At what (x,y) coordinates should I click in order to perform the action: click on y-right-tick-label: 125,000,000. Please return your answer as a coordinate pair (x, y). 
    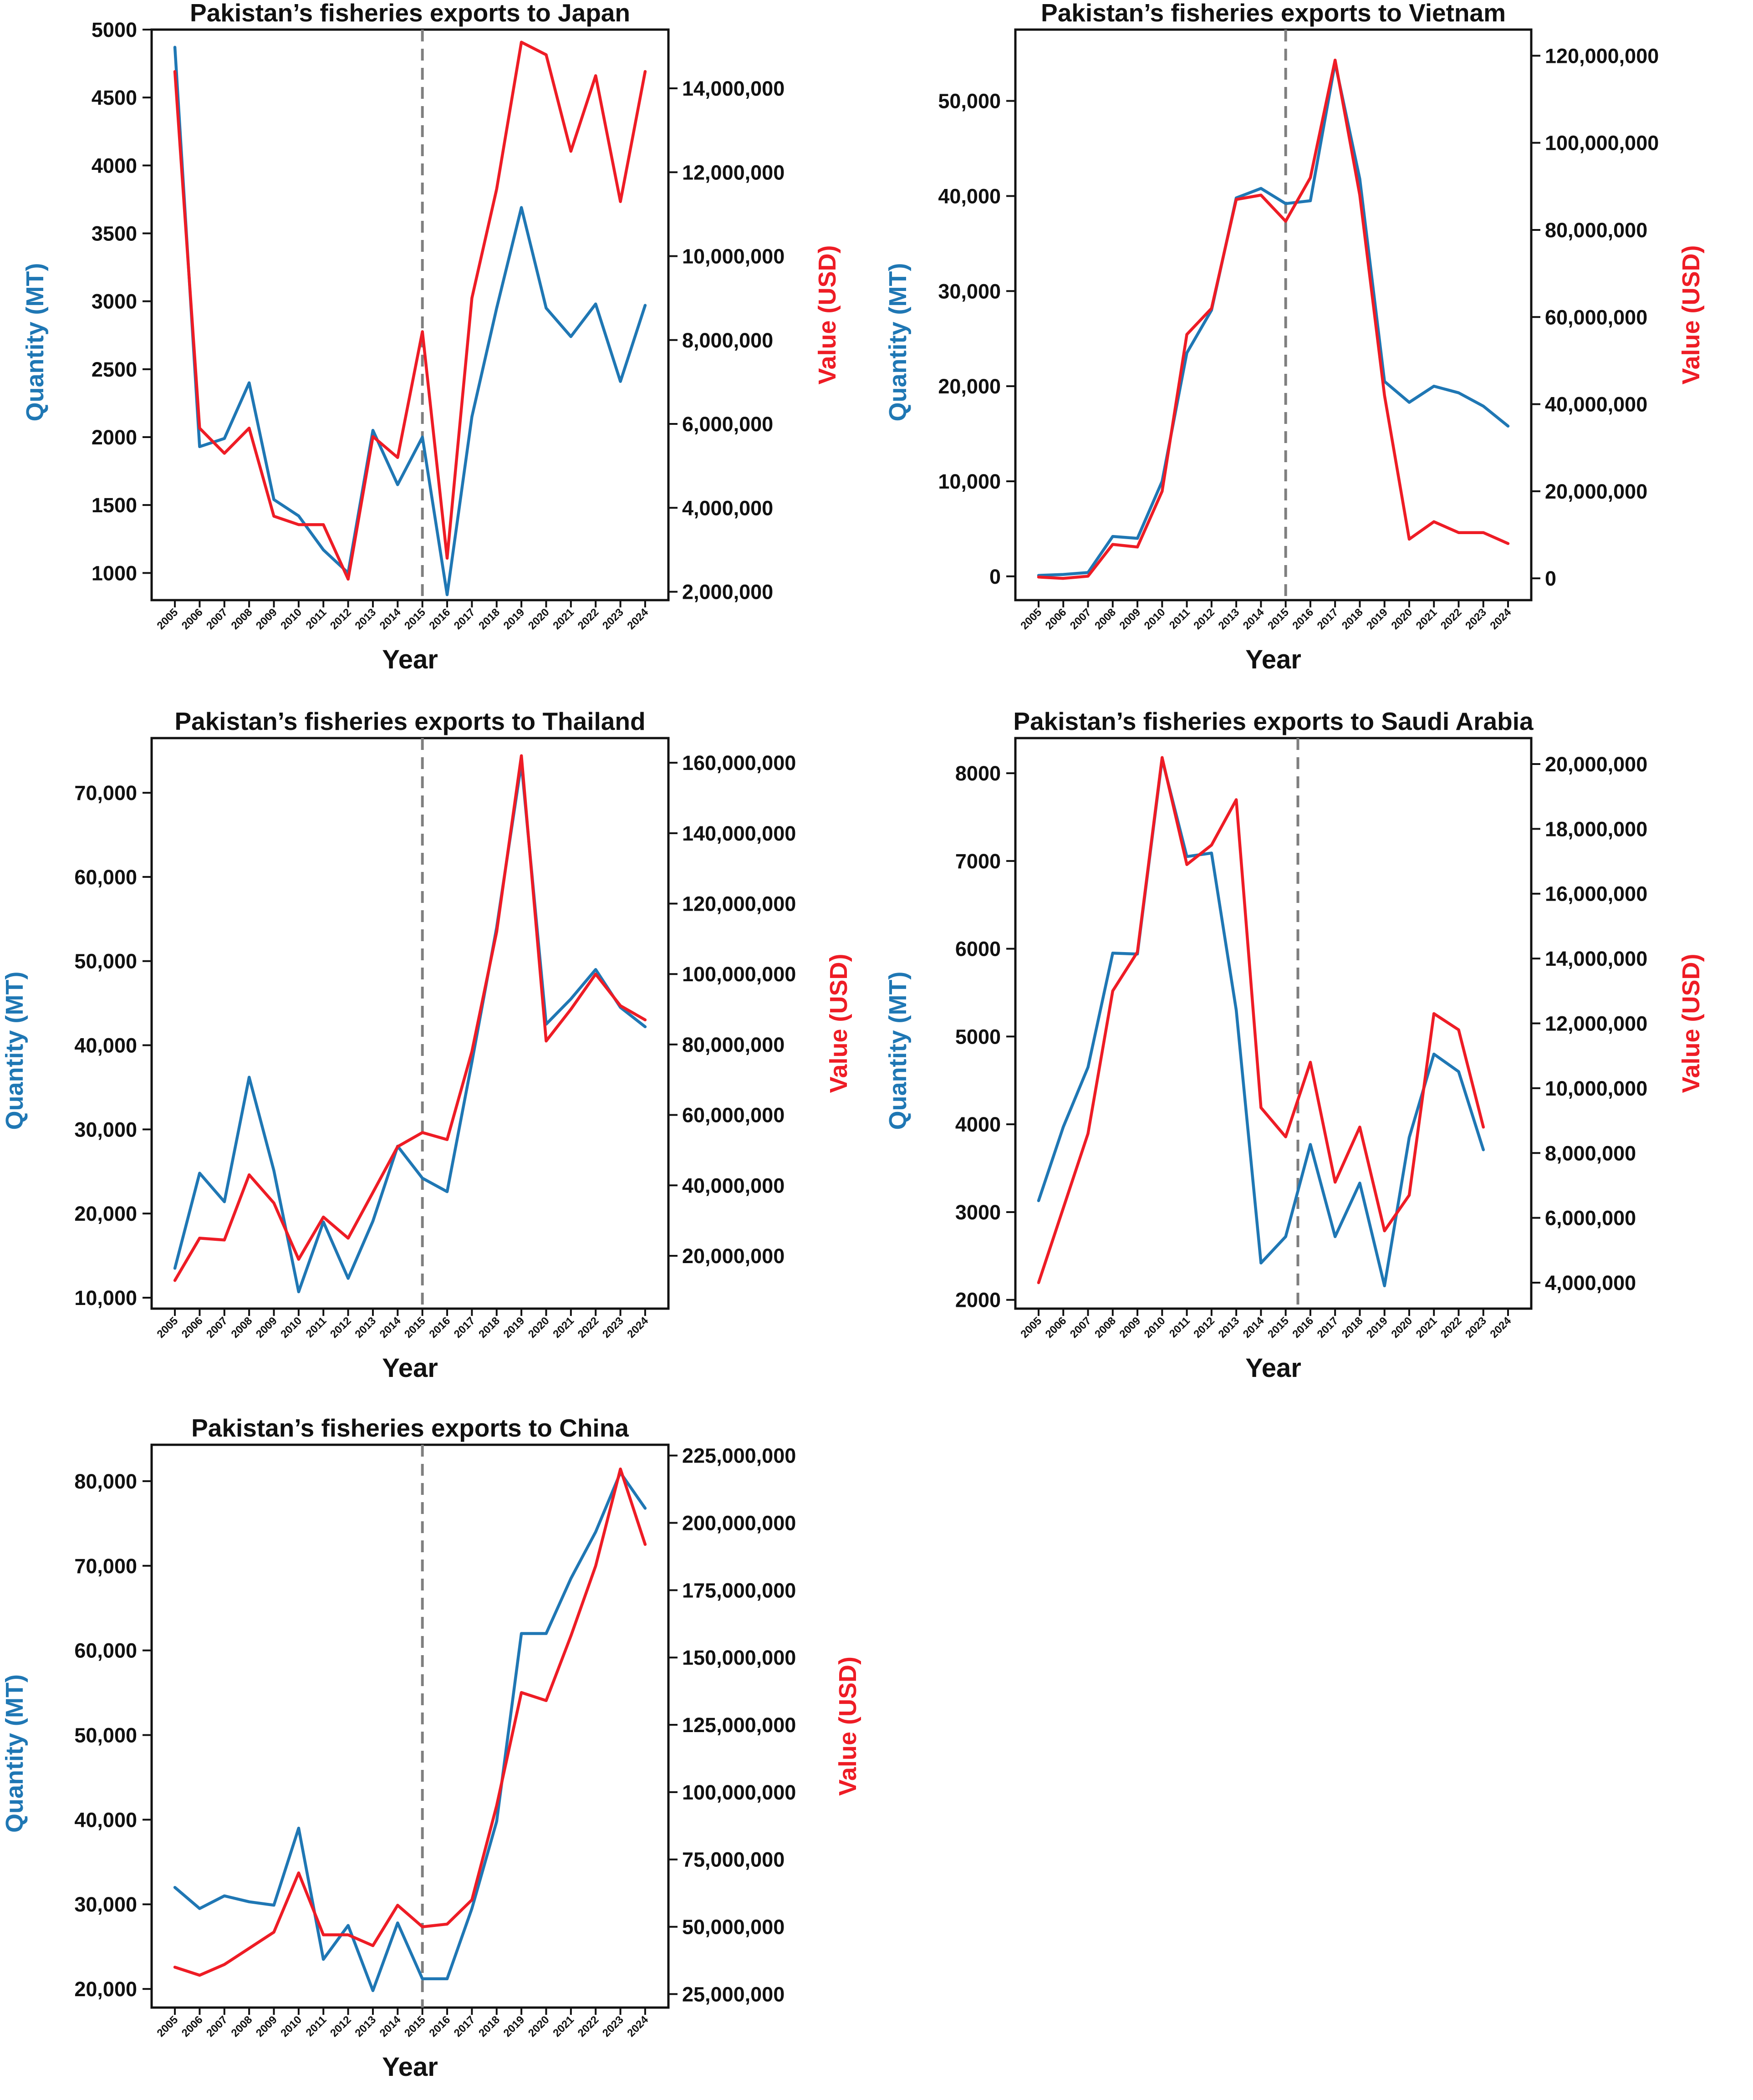
    Looking at the image, I should click on (739, 1725).